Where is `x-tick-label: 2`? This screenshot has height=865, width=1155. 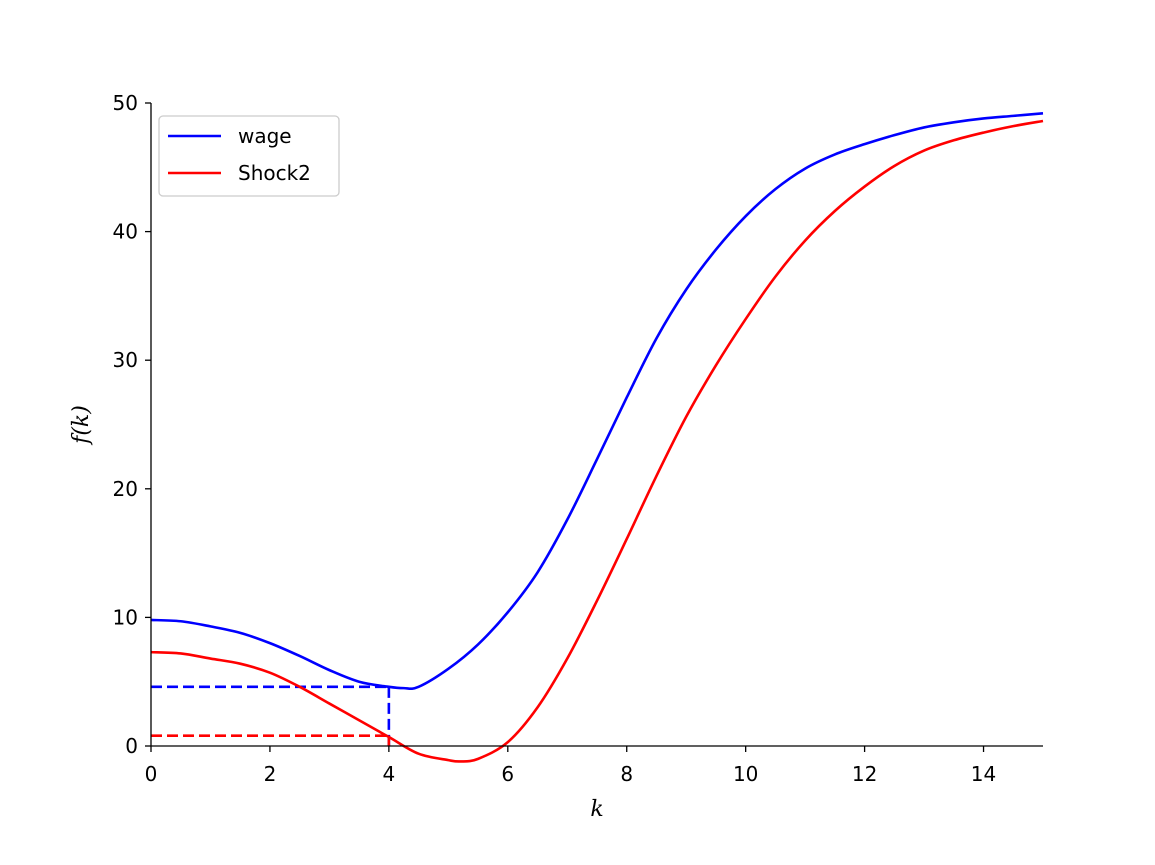
x-tick-label: 2 is located at coordinates (270, 774).